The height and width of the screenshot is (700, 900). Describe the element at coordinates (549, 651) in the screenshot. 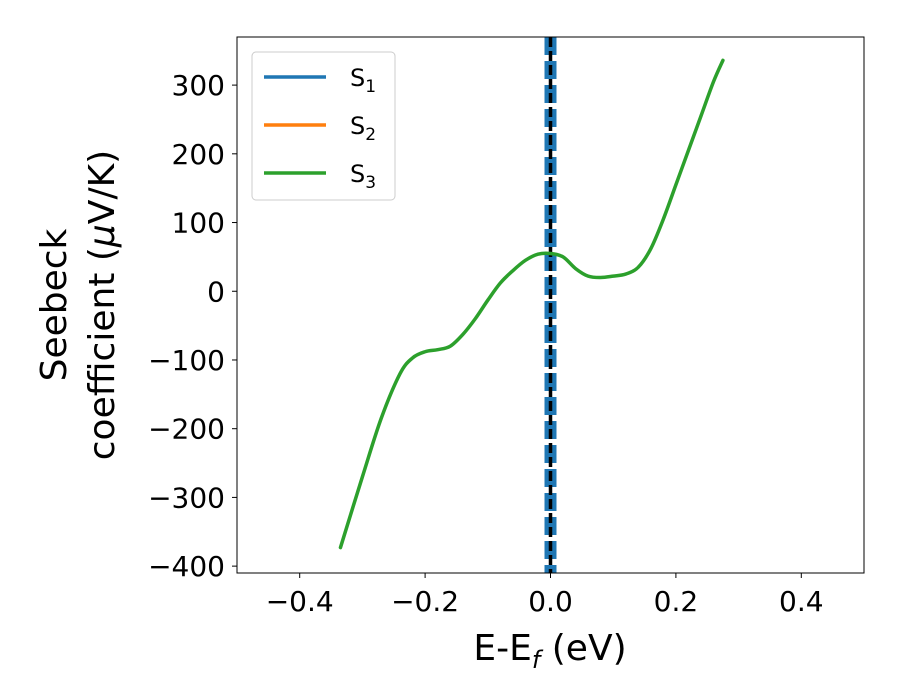

I see `x-axis-label: E-Ef (eV)` at that location.